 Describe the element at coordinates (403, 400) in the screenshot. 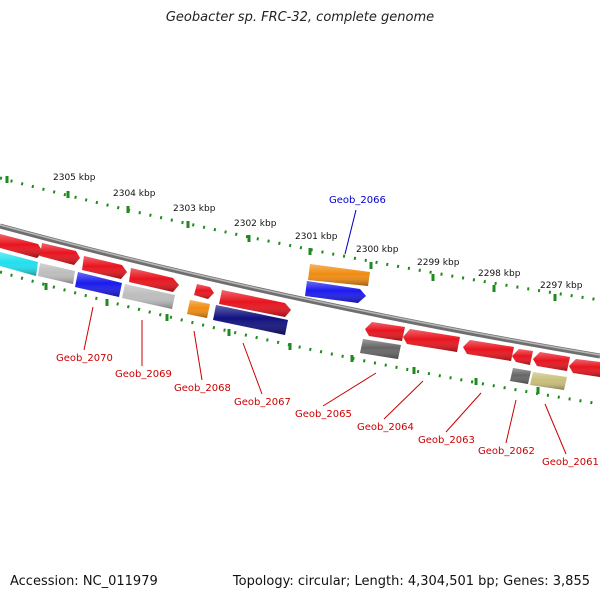

I see `leader-line-geob-2064` at that location.